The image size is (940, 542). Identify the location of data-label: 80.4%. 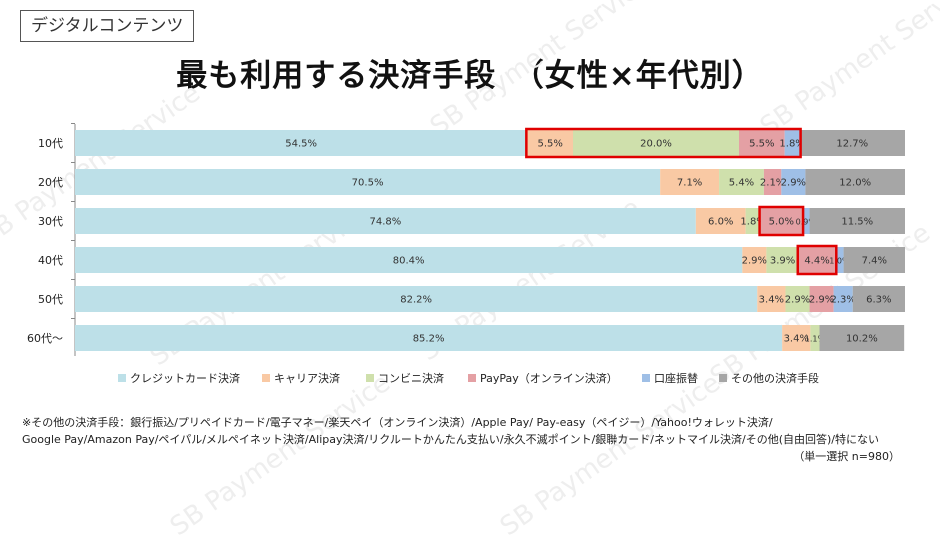
(409, 261).